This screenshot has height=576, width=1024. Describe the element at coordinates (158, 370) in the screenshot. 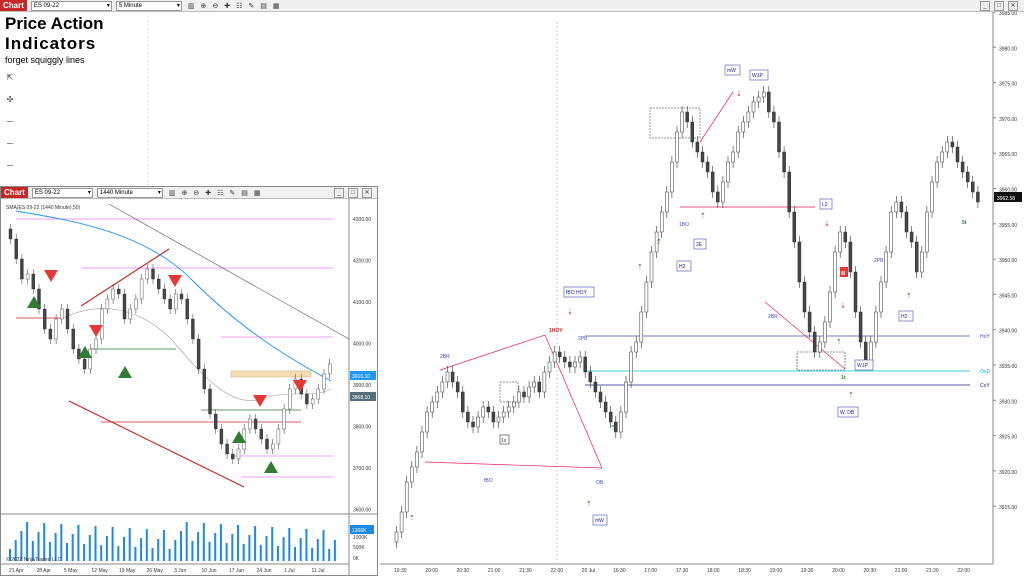

I see `red-levels` at that location.